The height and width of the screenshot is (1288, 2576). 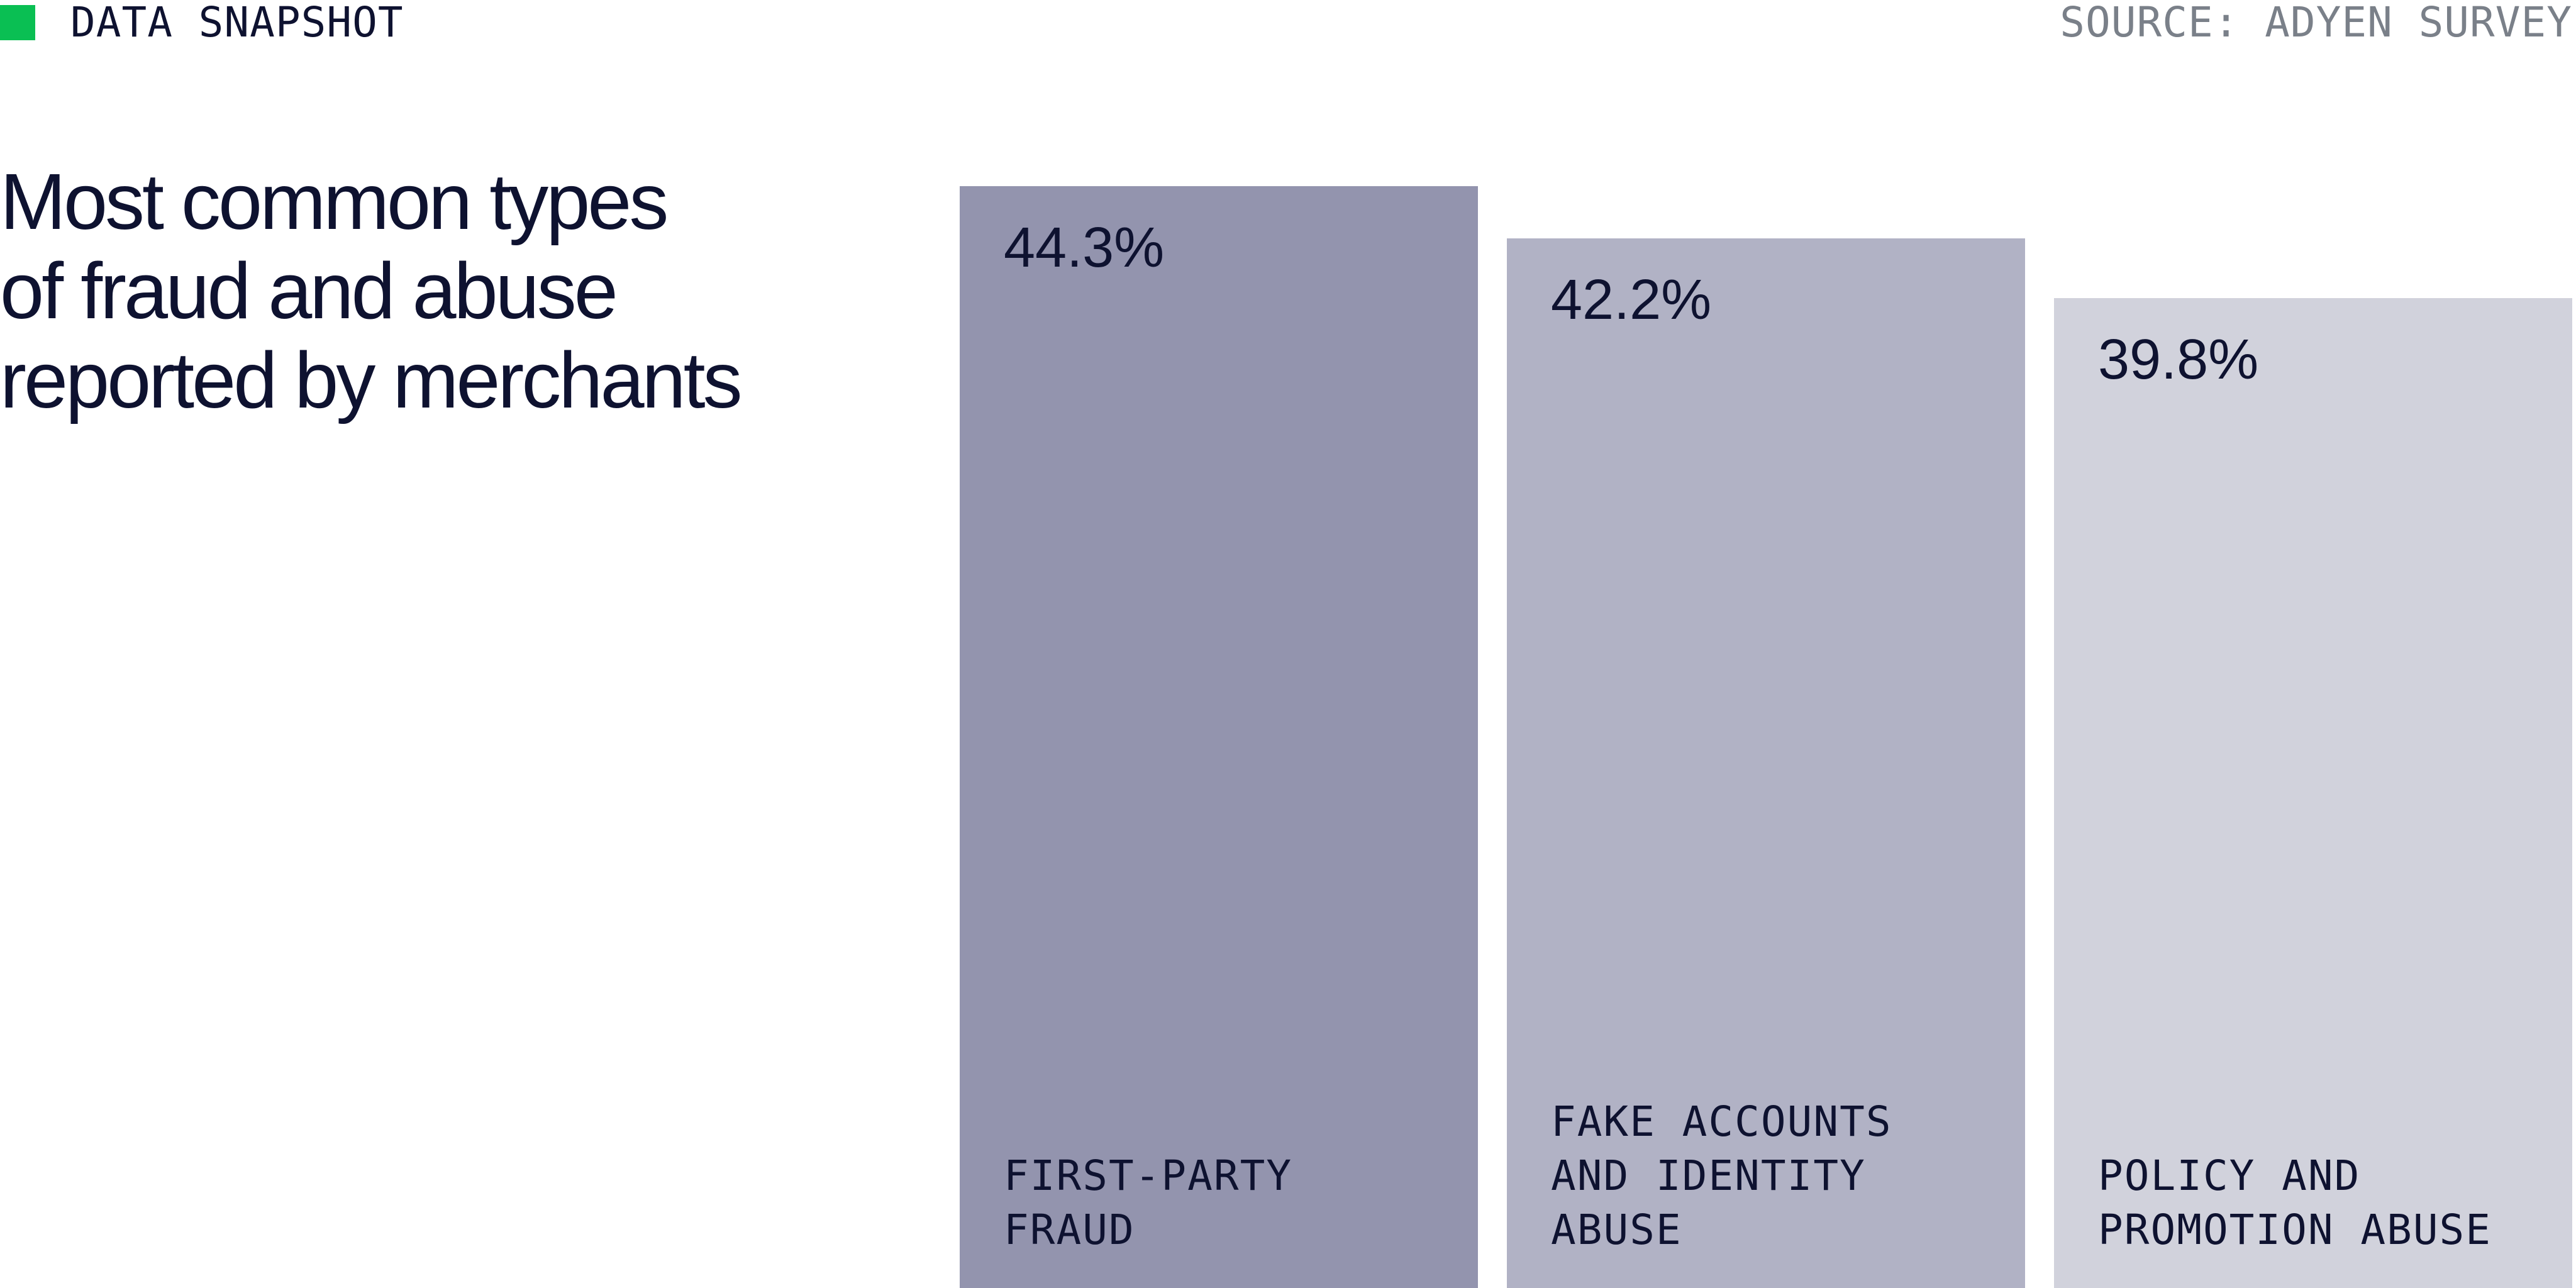 What do you see at coordinates (2178, 359) in the screenshot?
I see `bar-value-label-3: 39.8%` at bounding box center [2178, 359].